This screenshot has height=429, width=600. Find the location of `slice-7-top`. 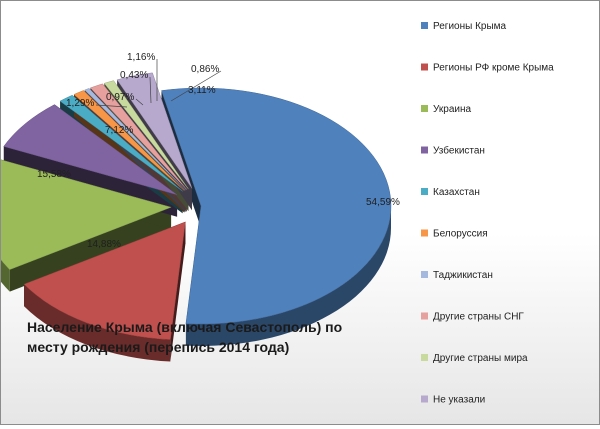

slice-7-top is located at coordinates (135, 139).